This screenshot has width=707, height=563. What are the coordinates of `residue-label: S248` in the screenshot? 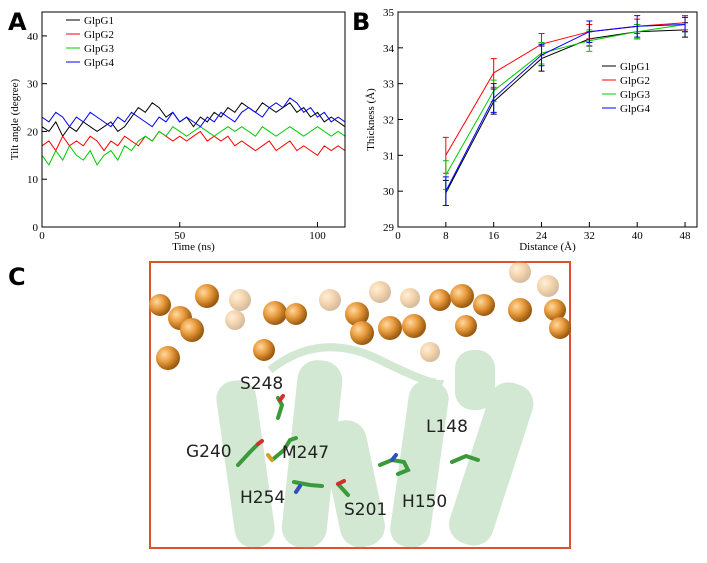 It's located at (261, 384).